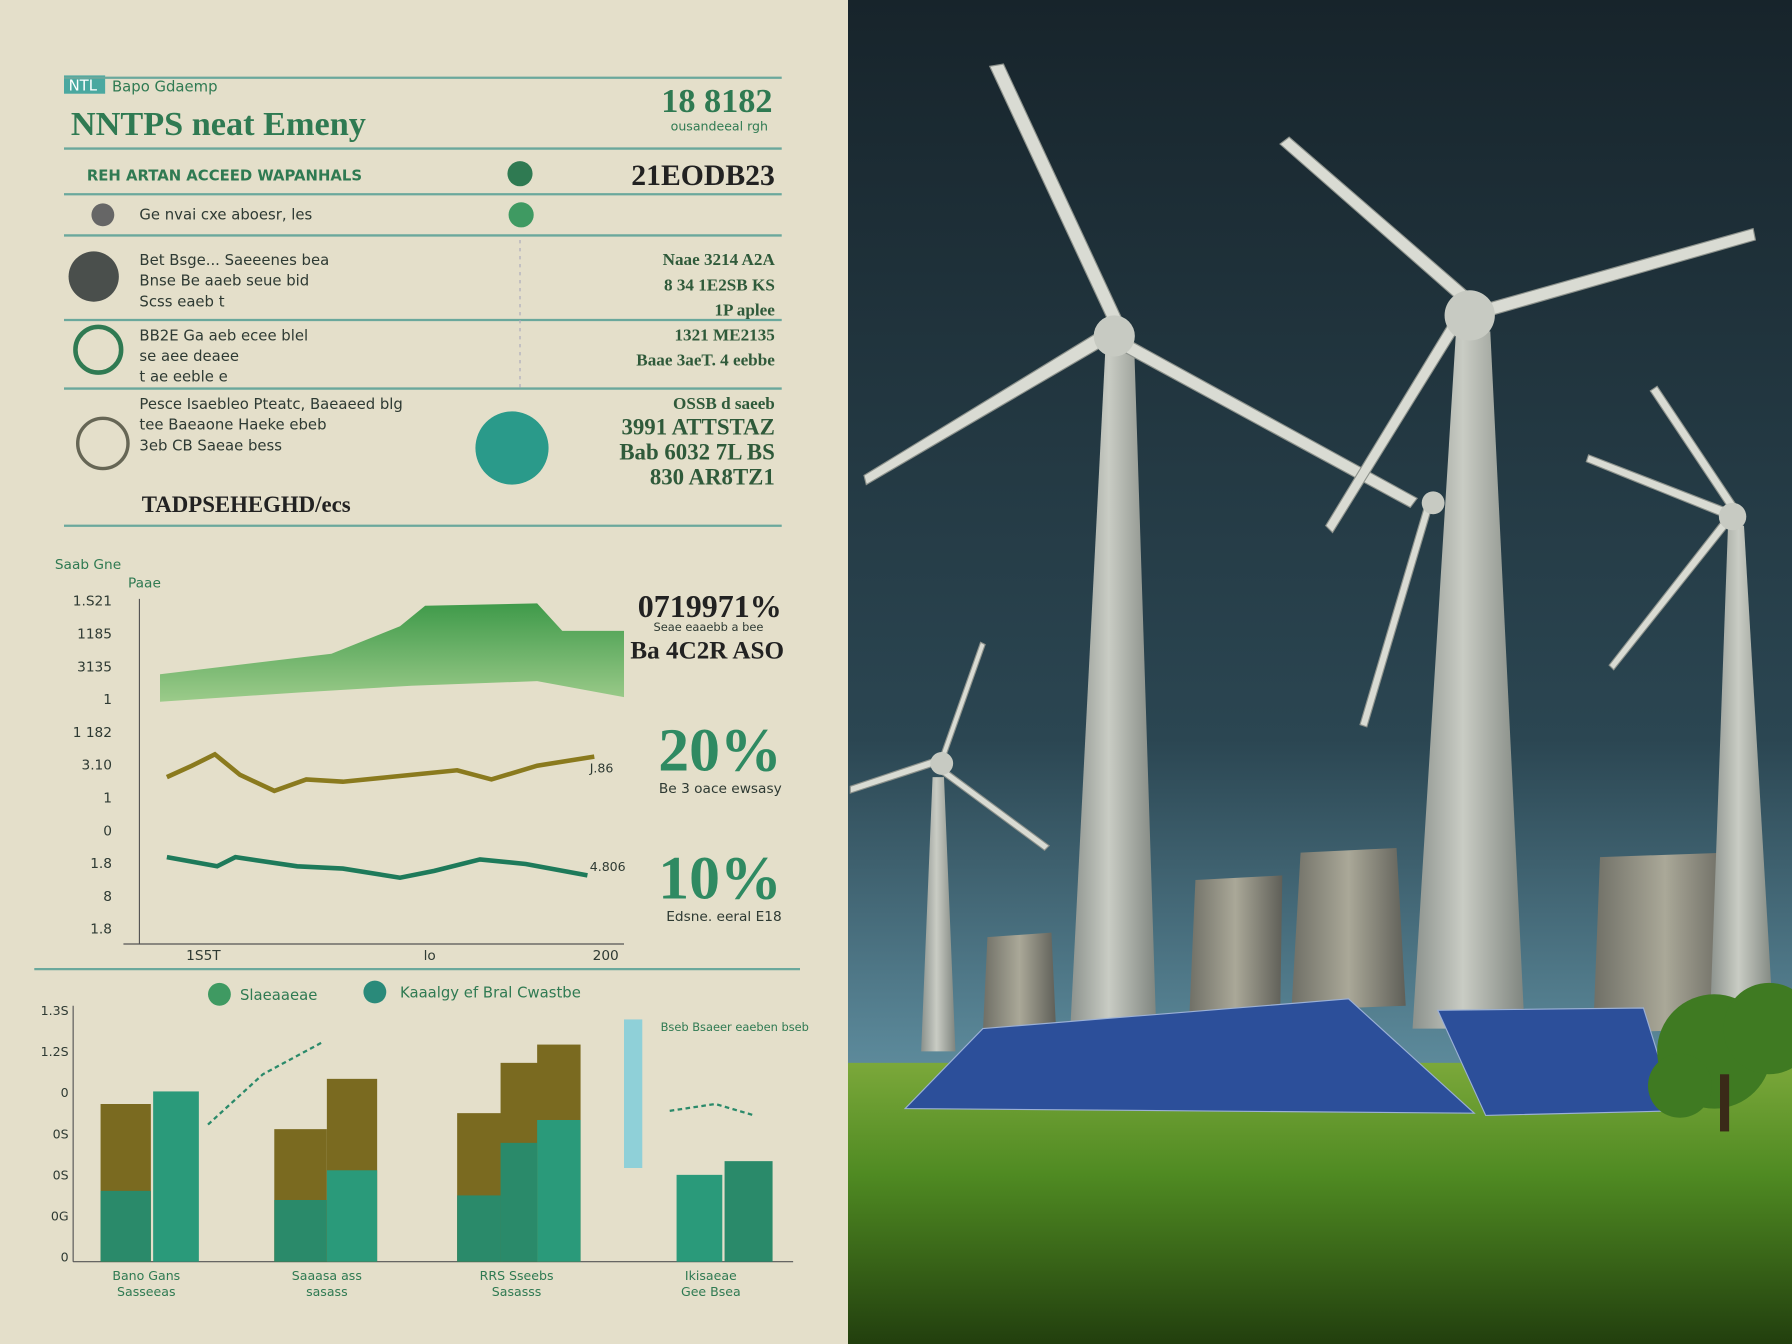 The width and height of the screenshot is (1792, 1344). What do you see at coordinates (724, 403) in the screenshot?
I see `item-value: OSSB d saeeb` at bounding box center [724, 403].